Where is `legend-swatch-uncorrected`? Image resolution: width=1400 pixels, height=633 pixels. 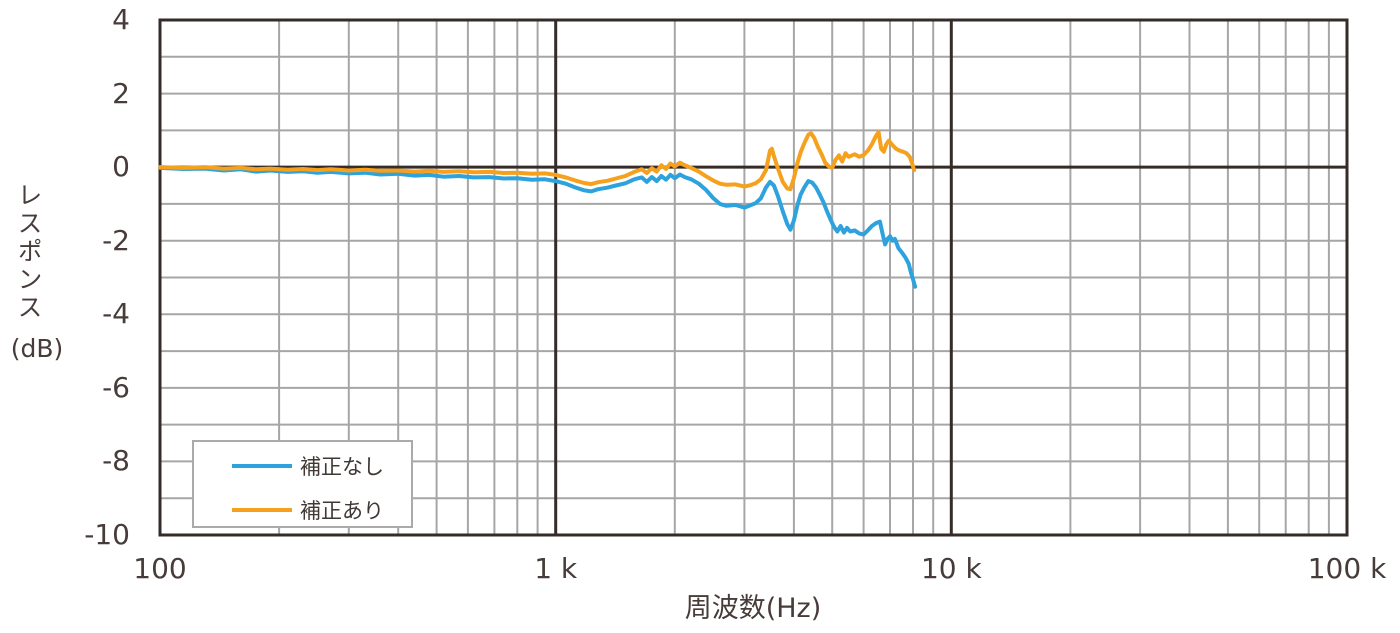 legend-swatch-uncorrected is located at coordinates (262, 466).